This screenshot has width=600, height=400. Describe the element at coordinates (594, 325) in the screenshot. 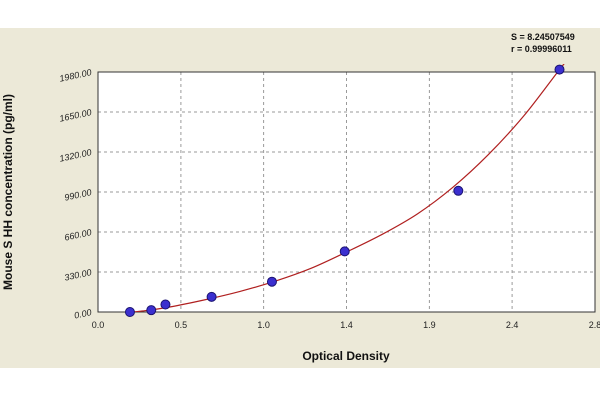

I see `x-tick-label: 2.8` at that location.